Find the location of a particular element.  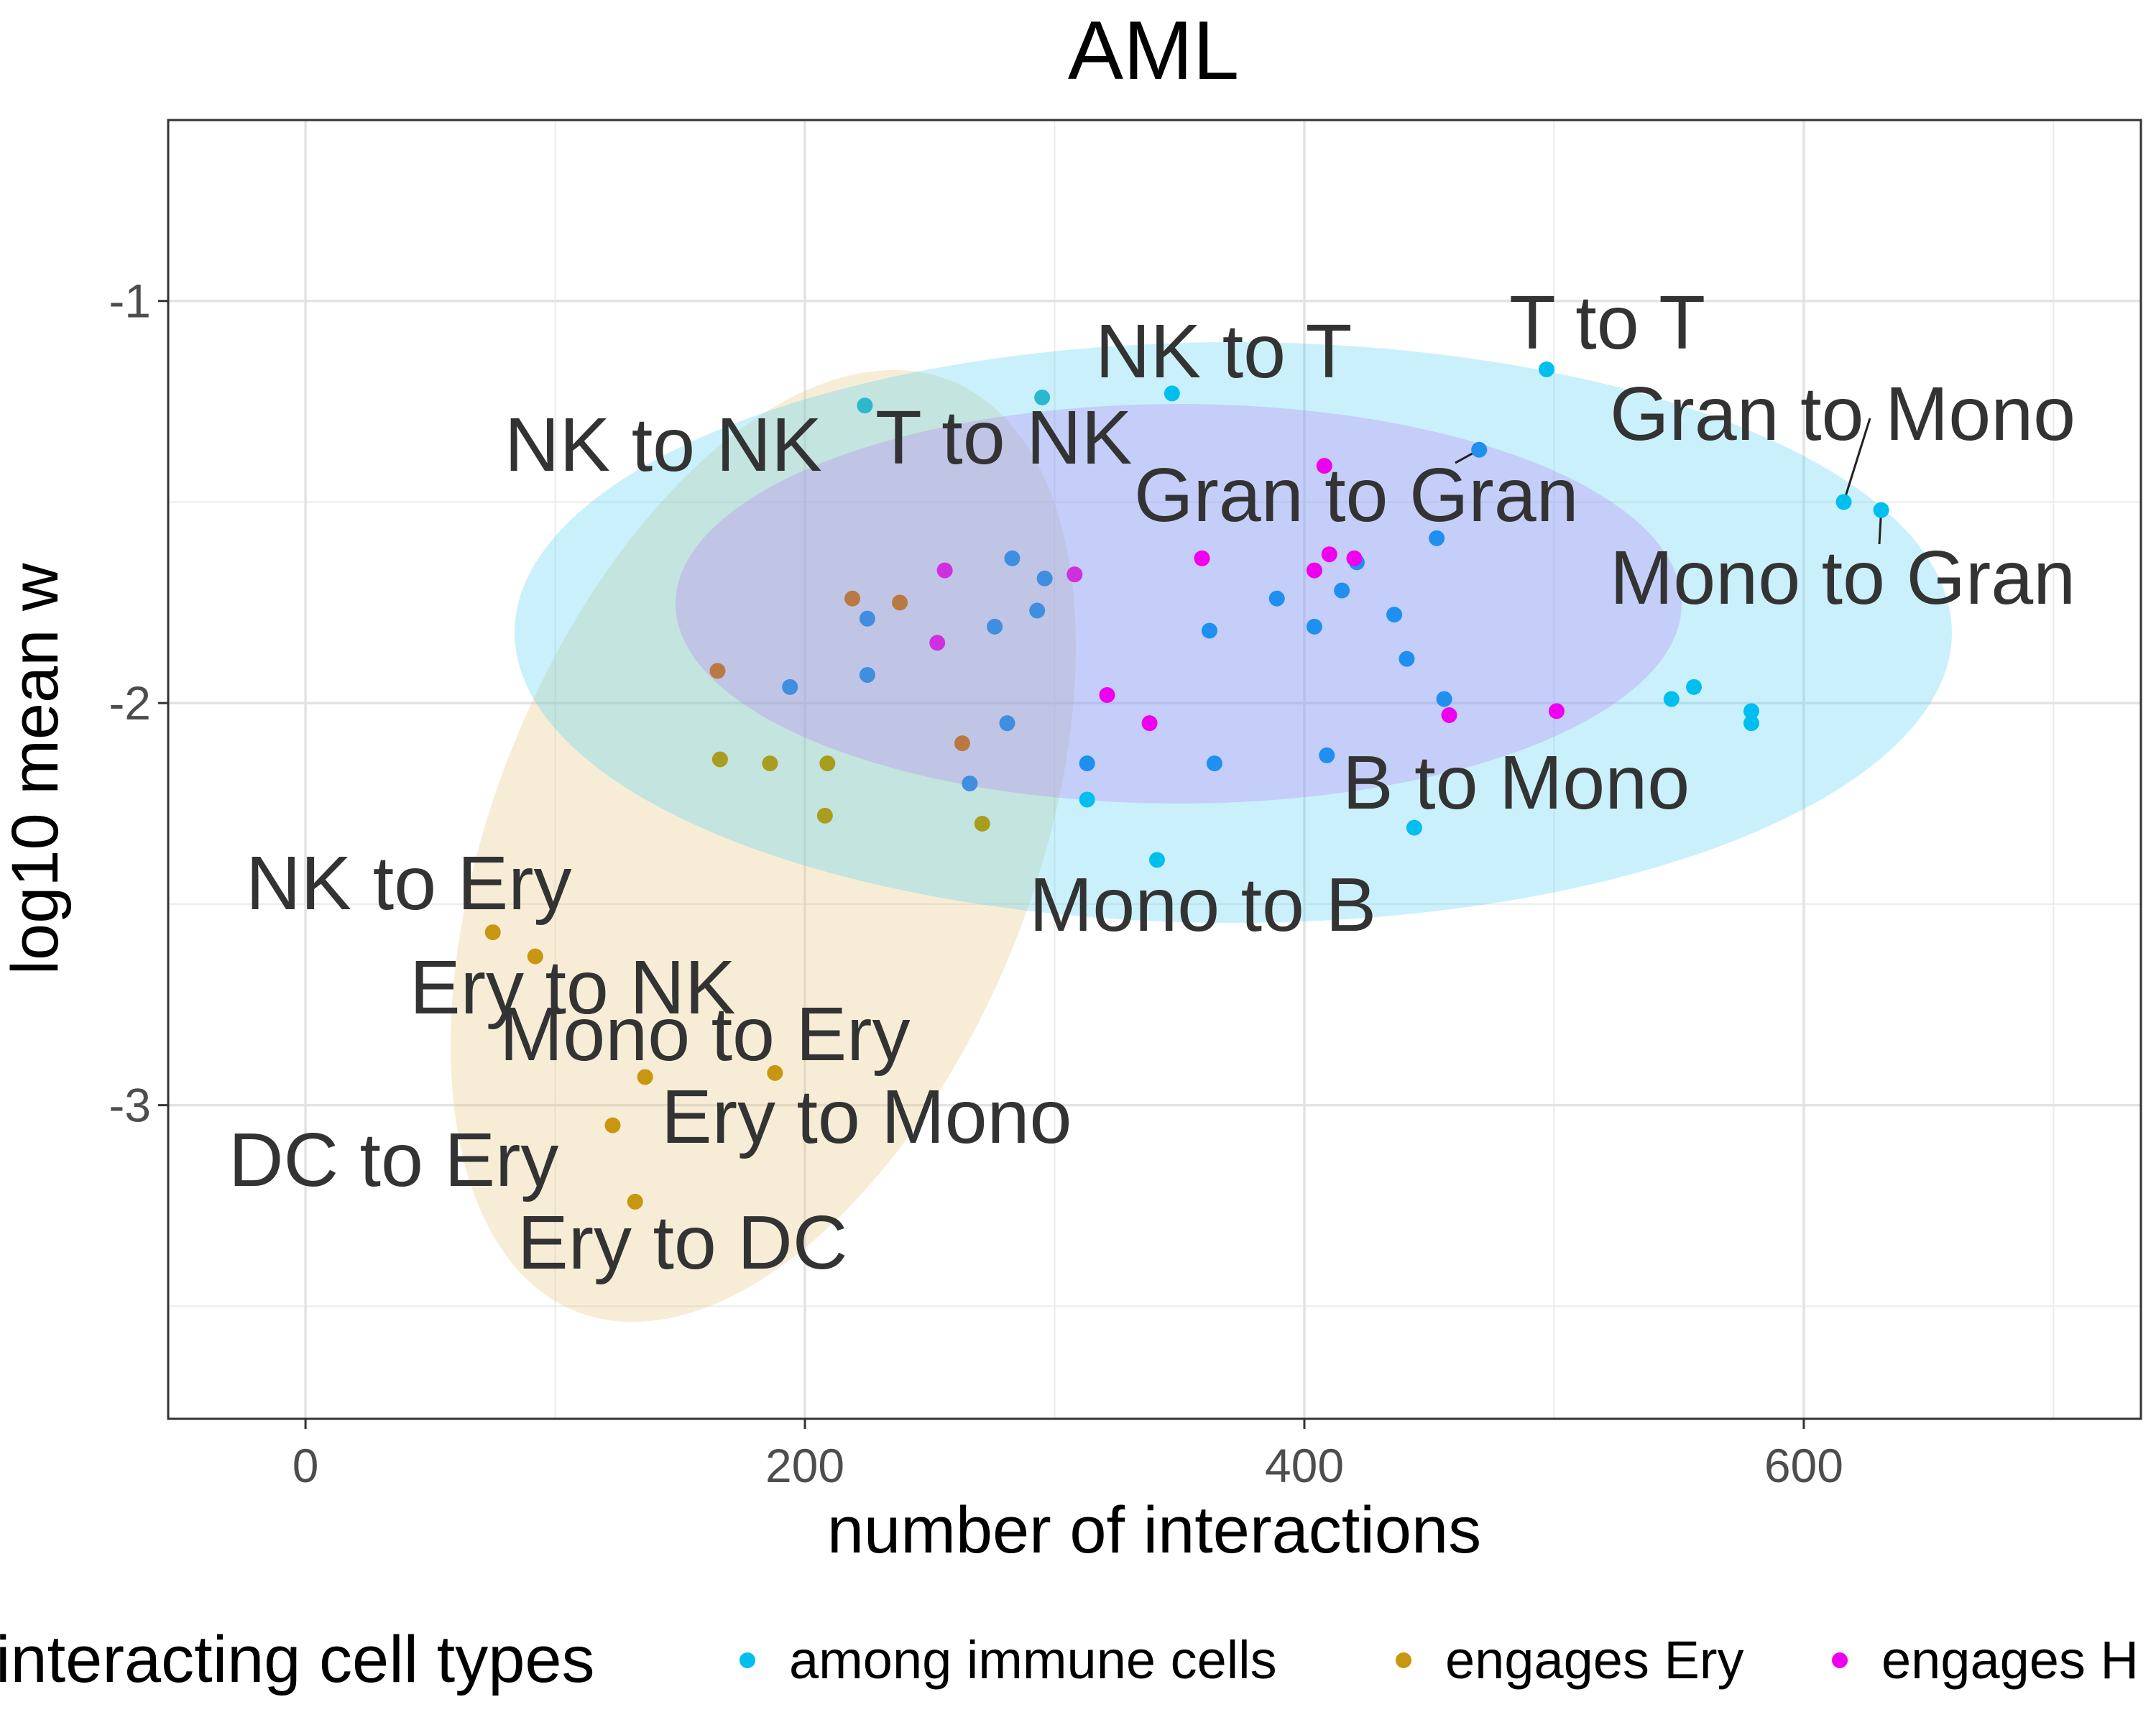

legend-title: interacting cell types is located at coordinates (297, 1659).